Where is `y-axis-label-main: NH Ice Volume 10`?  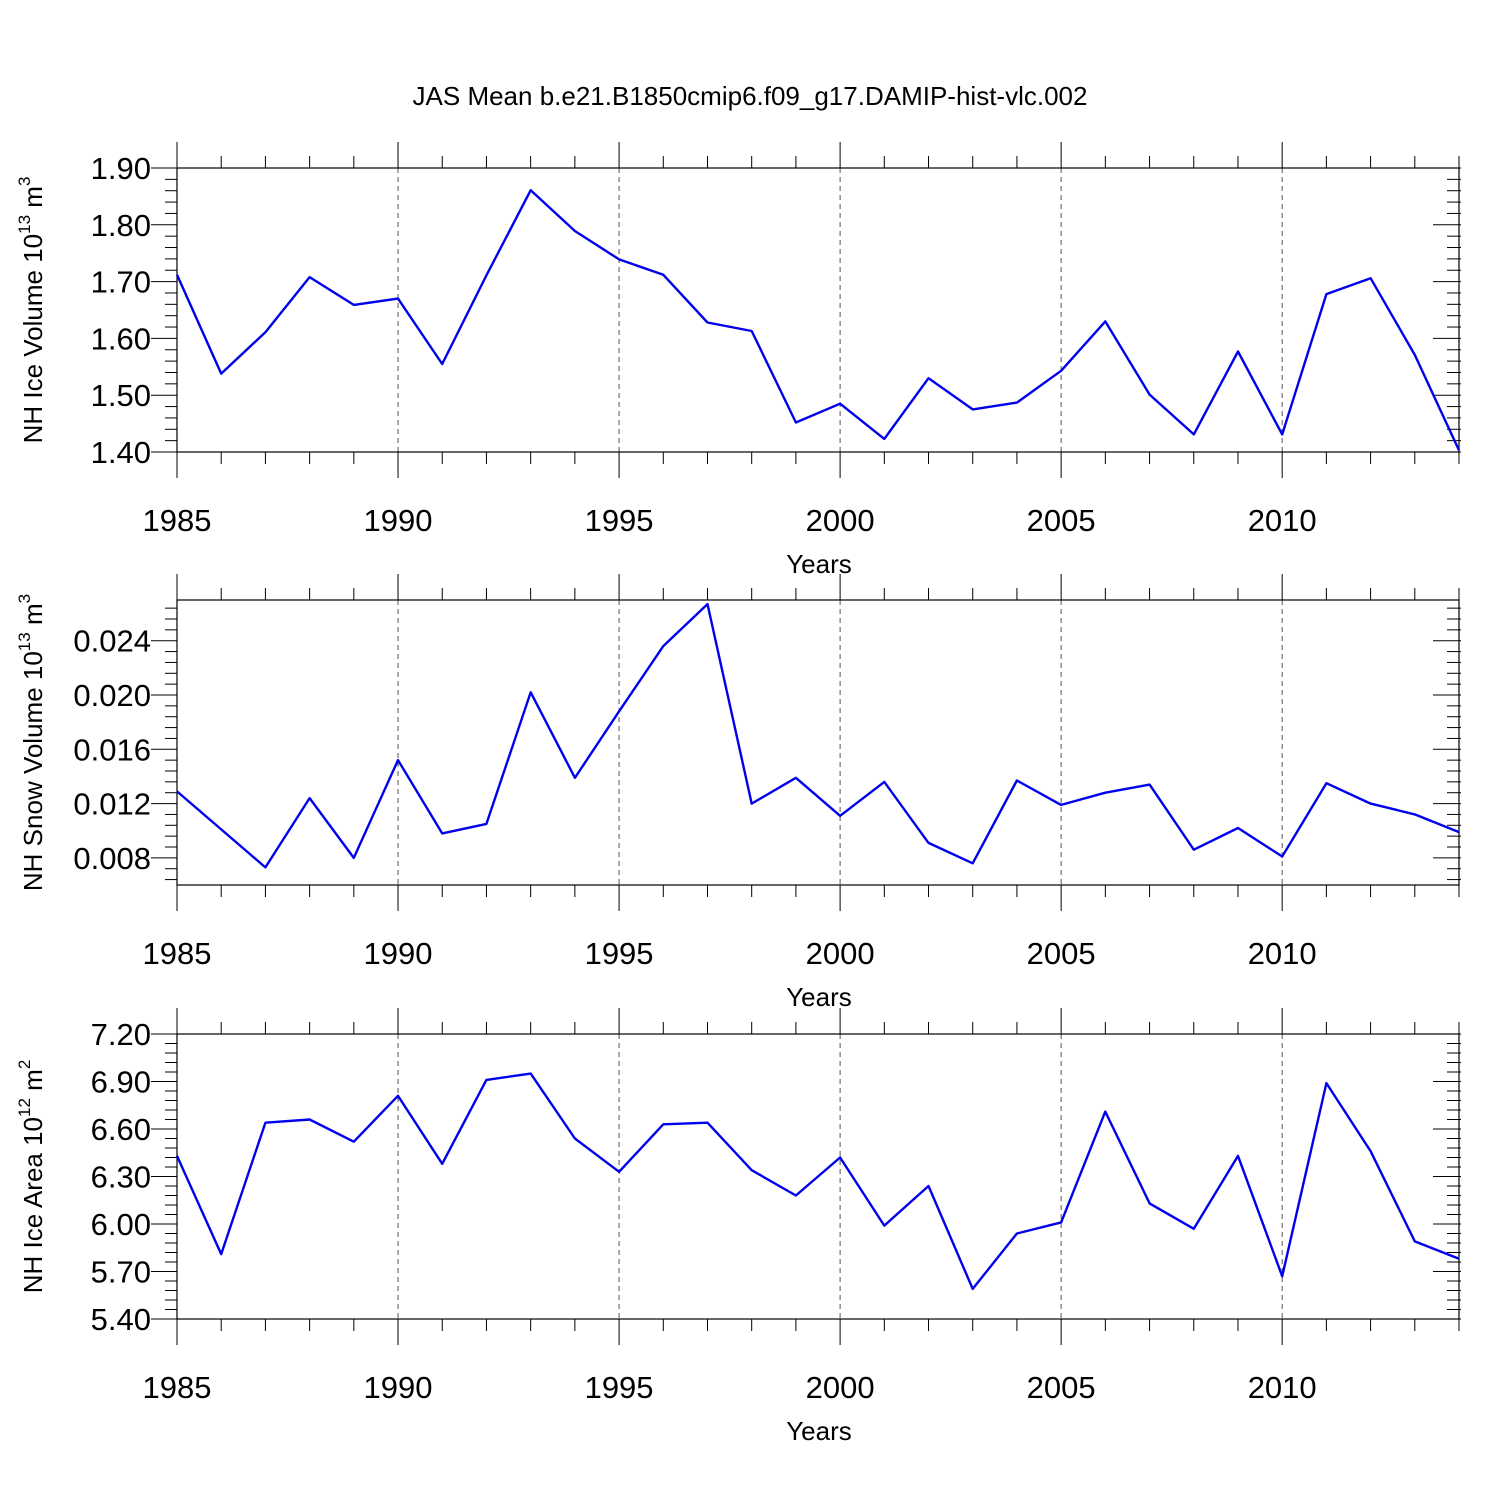 y-axis-label-main: NH Ice Volume 10 is located at coordinates (33, 339).